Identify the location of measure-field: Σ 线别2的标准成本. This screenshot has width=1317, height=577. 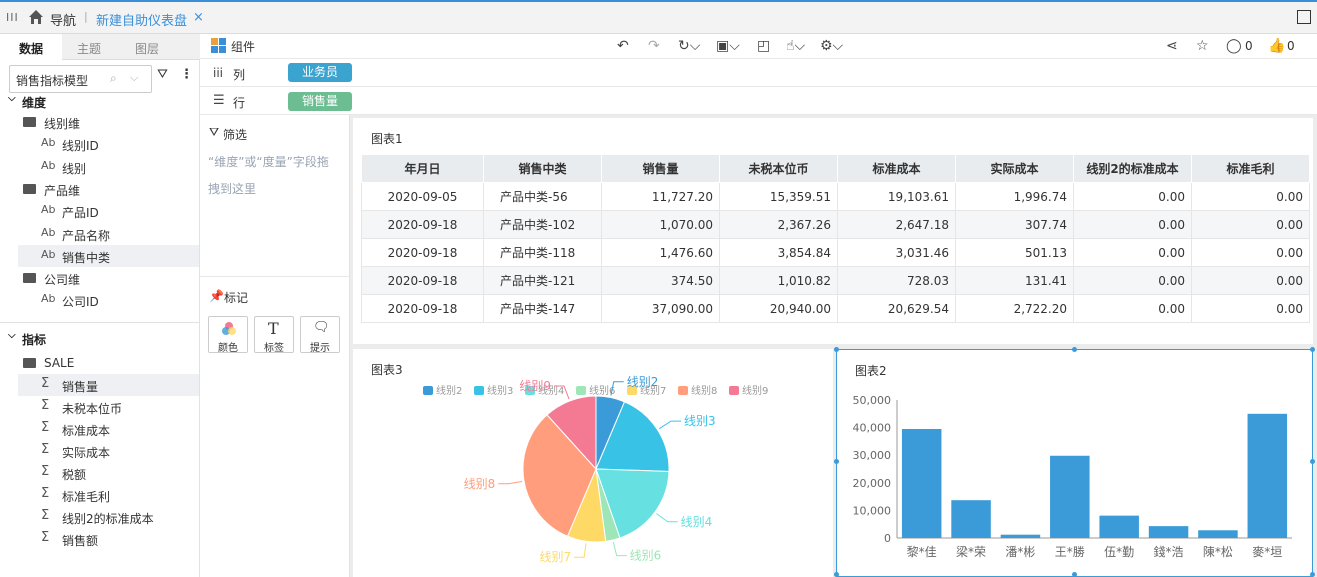
(108, 517).